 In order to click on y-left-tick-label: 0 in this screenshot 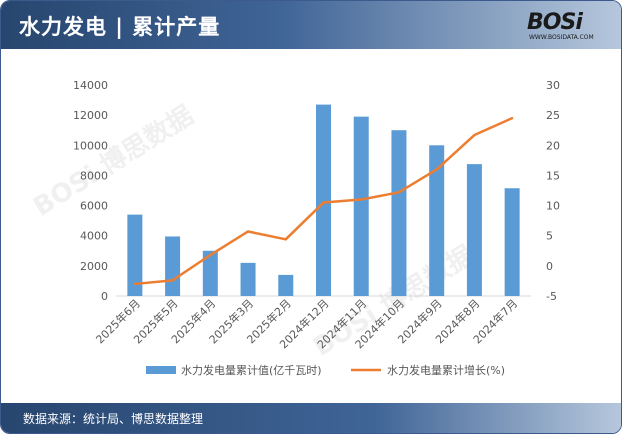, I will do `click(104, 296)`.